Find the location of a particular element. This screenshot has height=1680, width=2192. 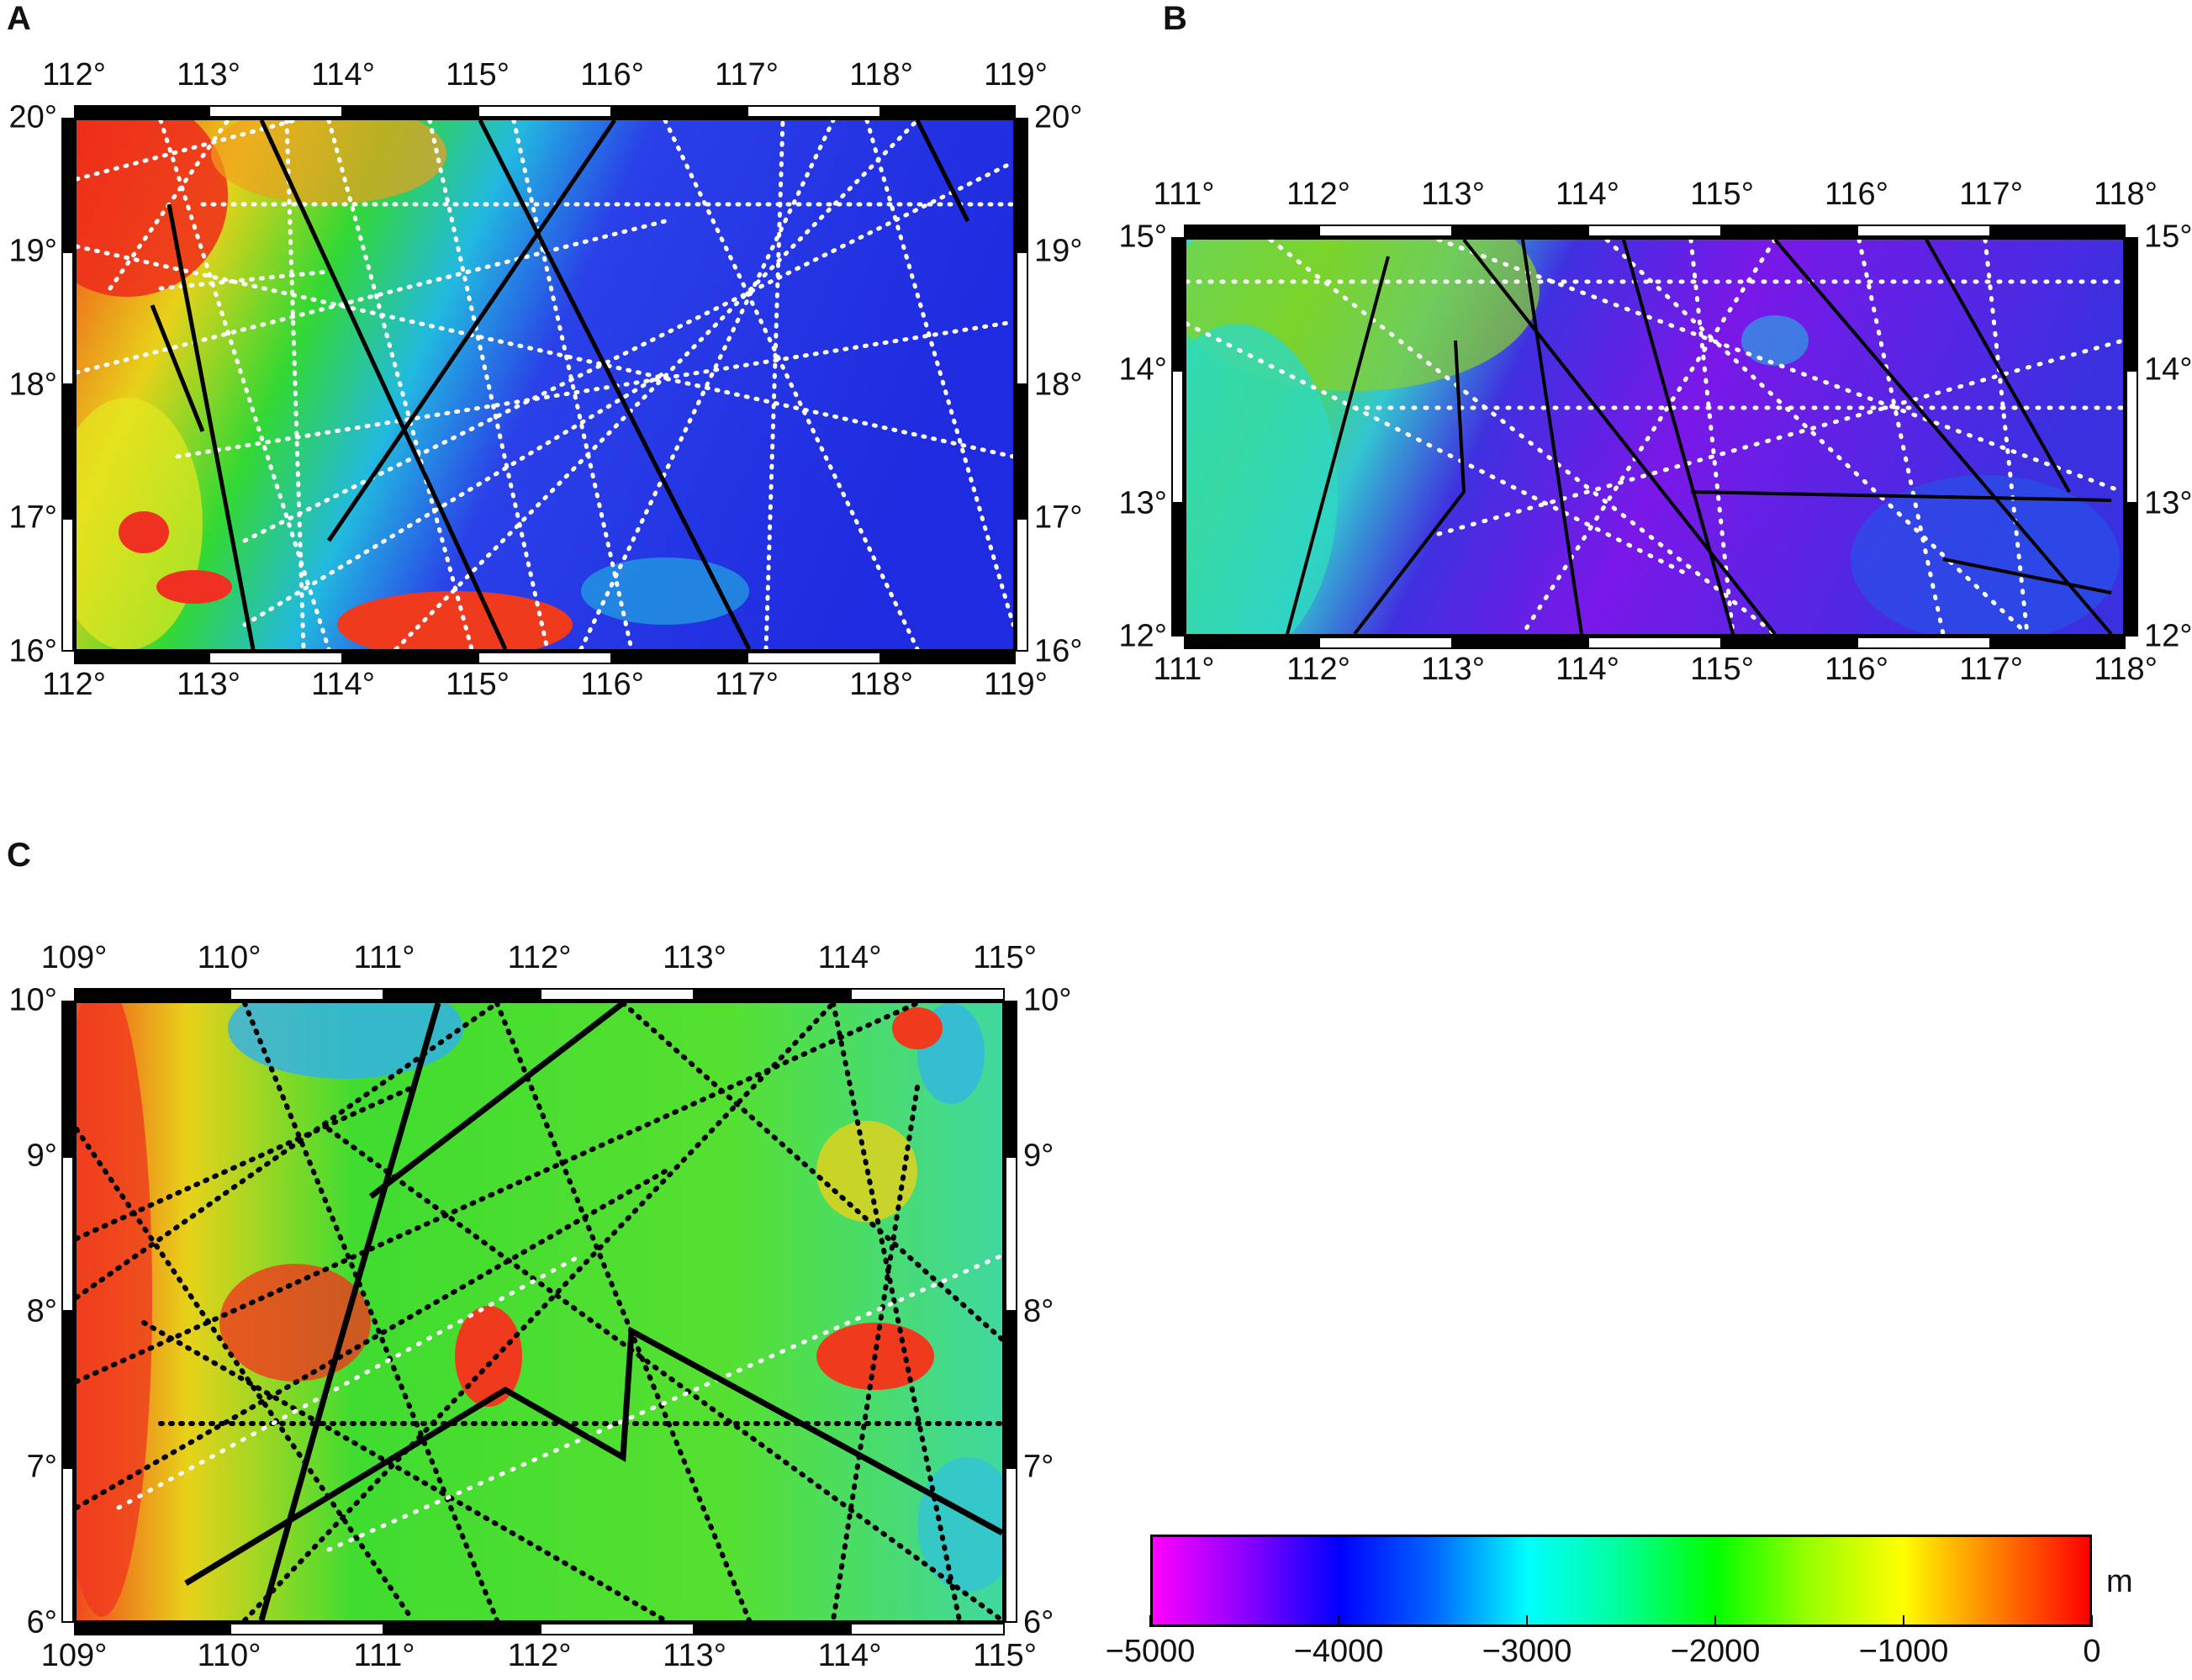

panel-c-label: C is located at coordinates (19, 855).